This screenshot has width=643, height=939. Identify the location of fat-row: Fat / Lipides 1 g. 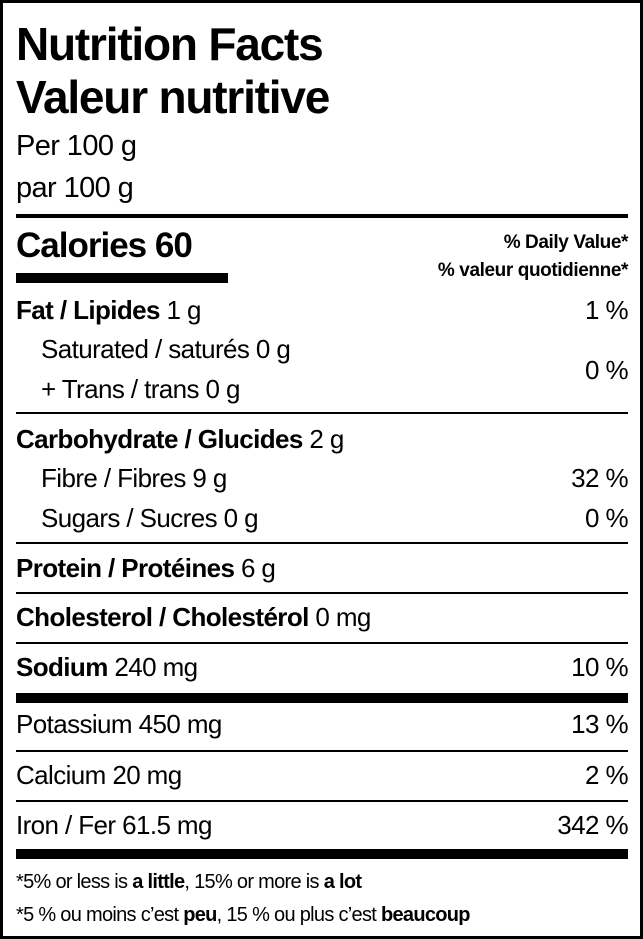
(108, 310).